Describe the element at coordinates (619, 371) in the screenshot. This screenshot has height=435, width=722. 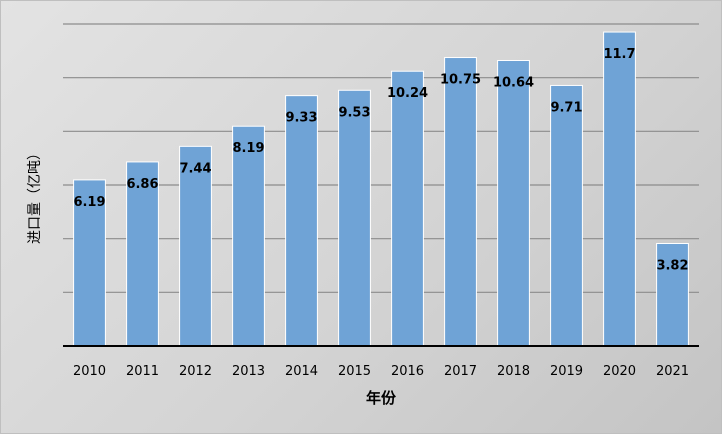
I see `x-tick-label-2020: 2020` at that location.